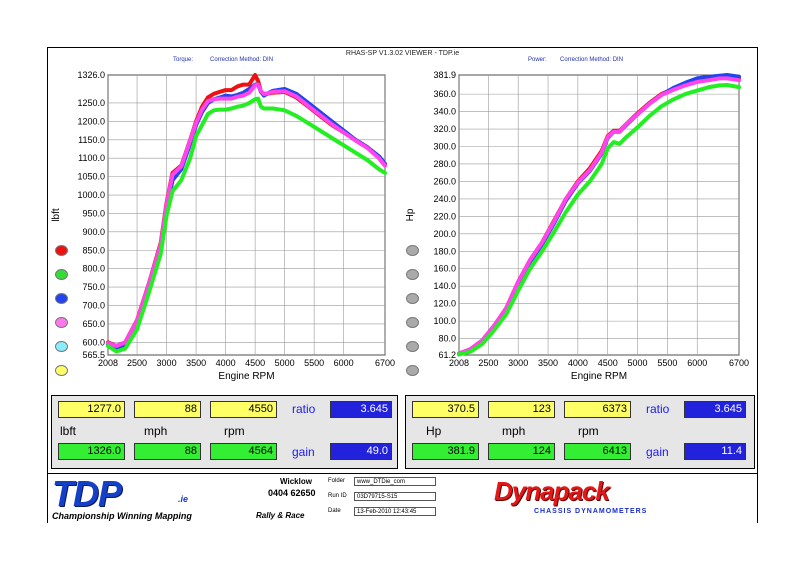 This screenshot has height=566, width=800. Describe the element at coordinates (91, 121) in the screenshot. I see `y-tick-label: 1200.0` at that location.